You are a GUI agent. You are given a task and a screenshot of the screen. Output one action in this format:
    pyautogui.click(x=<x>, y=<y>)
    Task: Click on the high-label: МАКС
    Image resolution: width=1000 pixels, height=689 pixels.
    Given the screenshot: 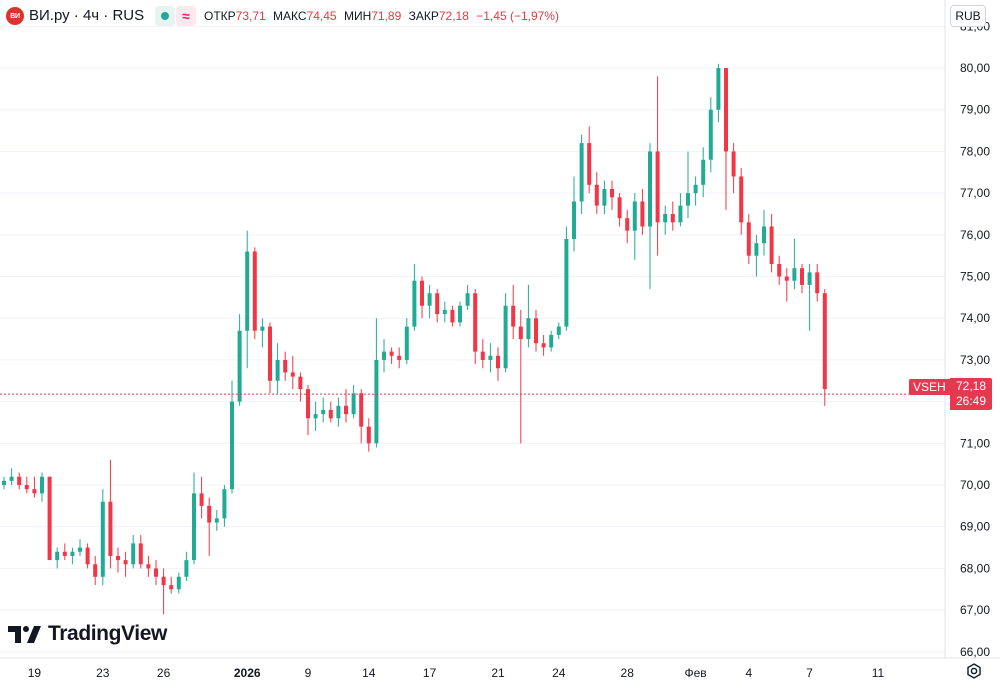 What is the action you would take?
    pyautogui.click(x=290, y=16)
    